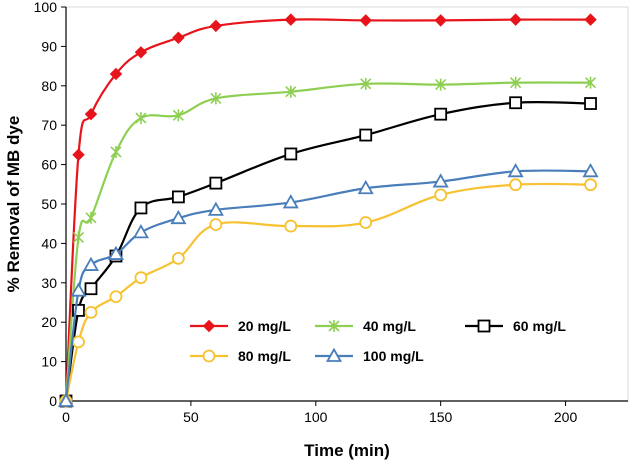 Image resolution: width=643 pixels, height=462 pixels. Describe the element at coordinates (49, 283) in the screenshot. I see `y-tick-label: 30` at that location.